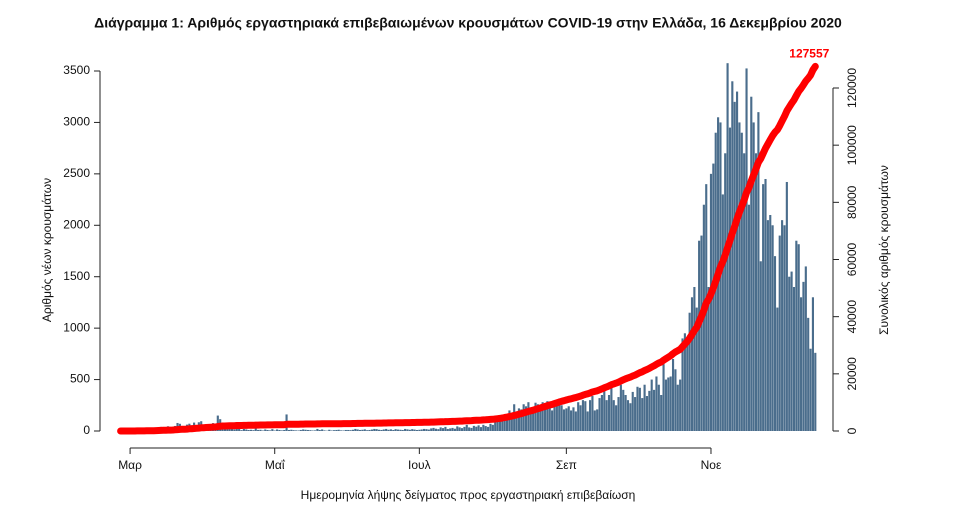 This screenshot has width=960, height=513. Describe the element at coordinates (76, 327) in the screenshot. I see `y-tick-label: 1000` at that location.